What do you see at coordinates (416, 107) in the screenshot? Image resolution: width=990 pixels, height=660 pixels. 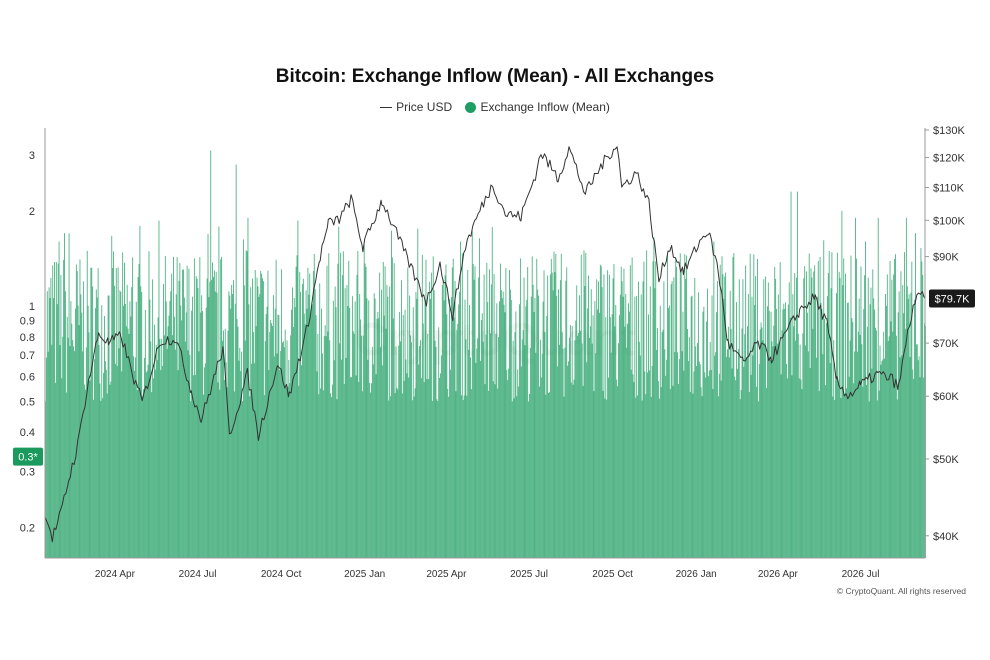 I see `legend-item-price: Price USD` at bounding box center [416, 107].